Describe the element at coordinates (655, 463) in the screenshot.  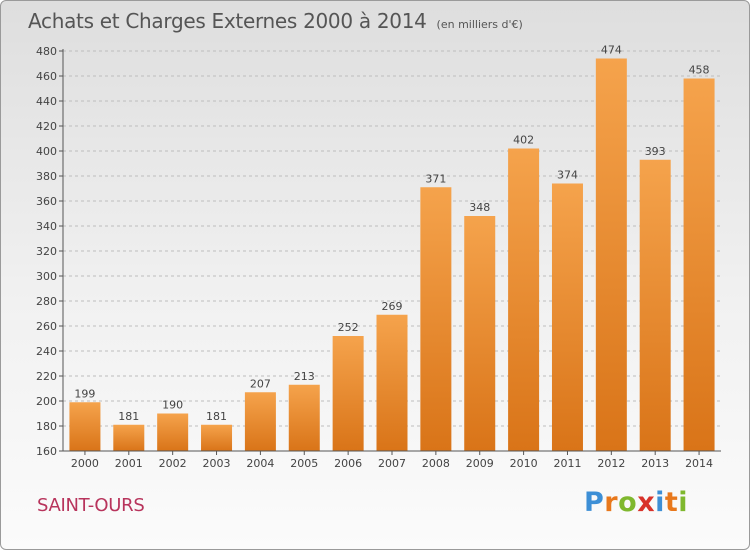
I see `x-tick-label: 2013` at that location.